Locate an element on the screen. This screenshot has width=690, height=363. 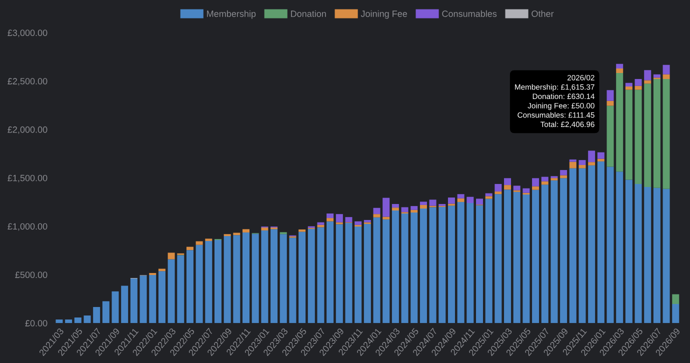
y-tick-label: £0.00 is located at coordinates (36, 323).